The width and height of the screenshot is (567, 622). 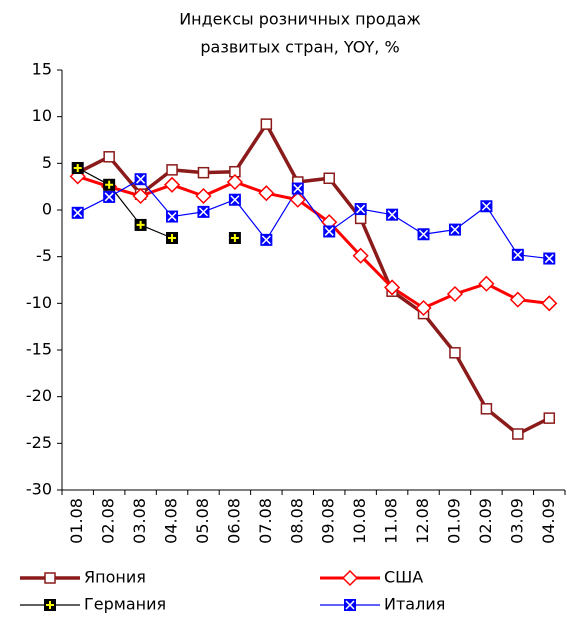 What do you see at coordinates (548, 521) in the screenshot?
I see `x-tick-label: 04.09` at bounding box center [548, 521].